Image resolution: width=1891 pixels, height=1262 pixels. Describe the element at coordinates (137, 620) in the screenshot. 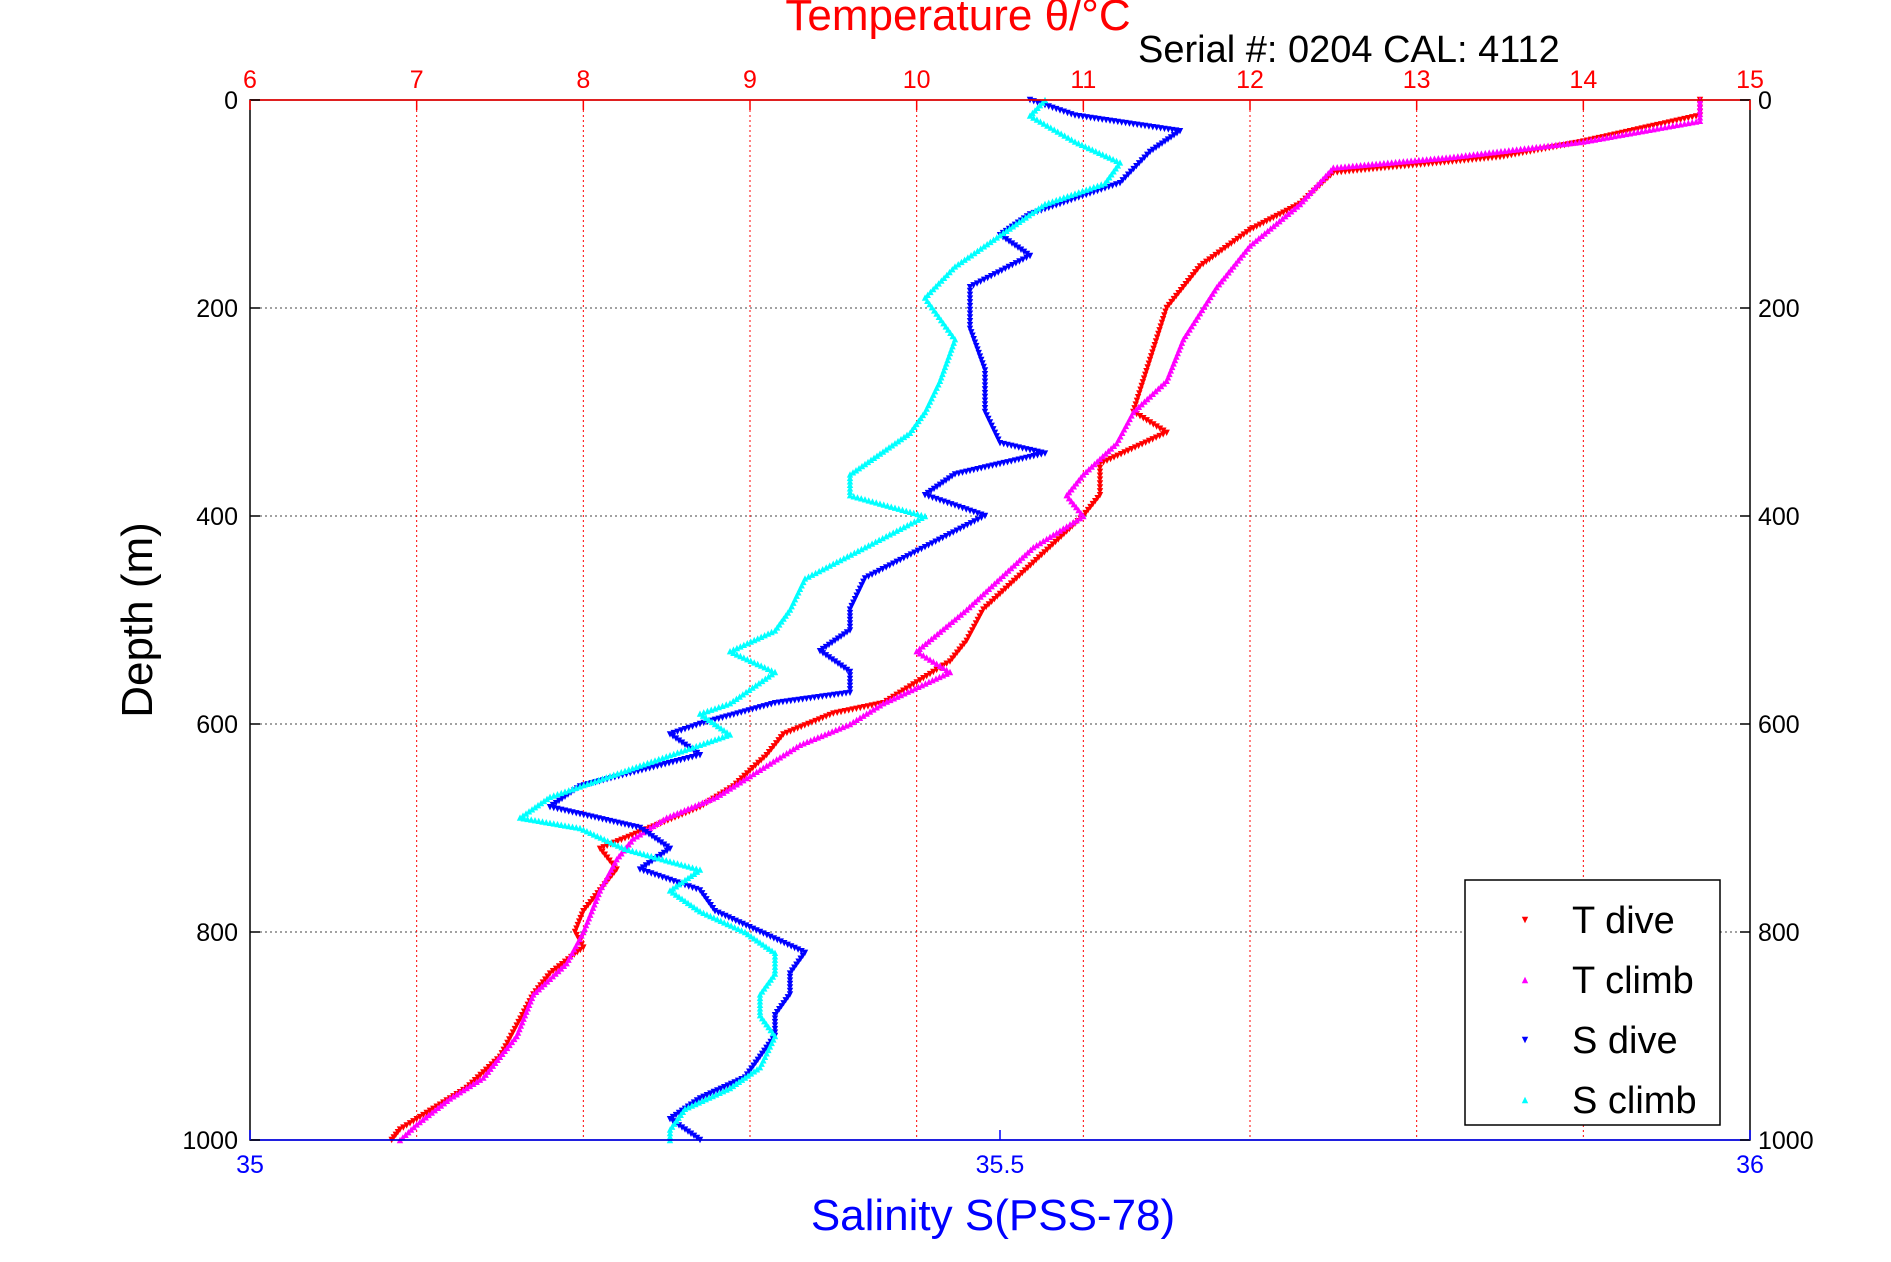

I see `y-axis-title: Depth (m)` at that location.